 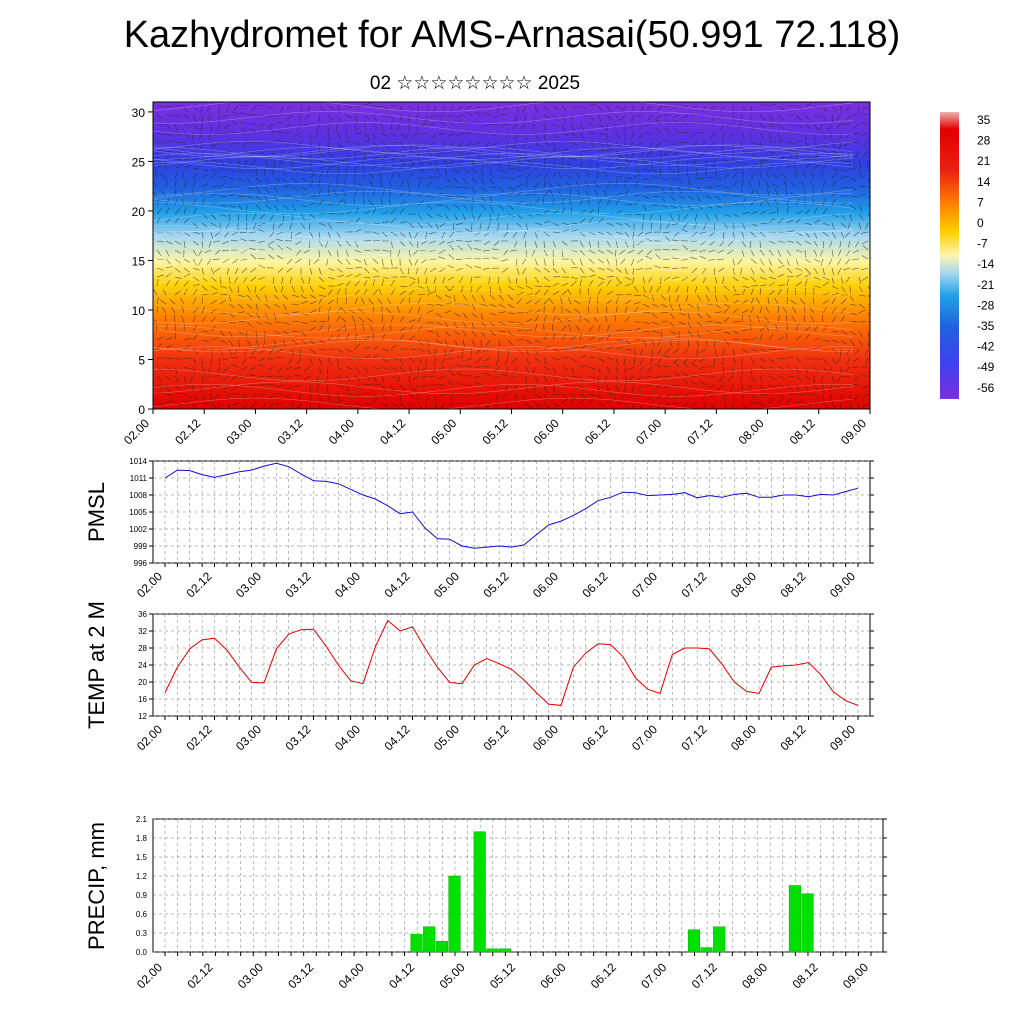 What do you see at coordinates (980, 202) in the screenshot?
I see `colorbar-label: 7` at bounding box center [980, 202].